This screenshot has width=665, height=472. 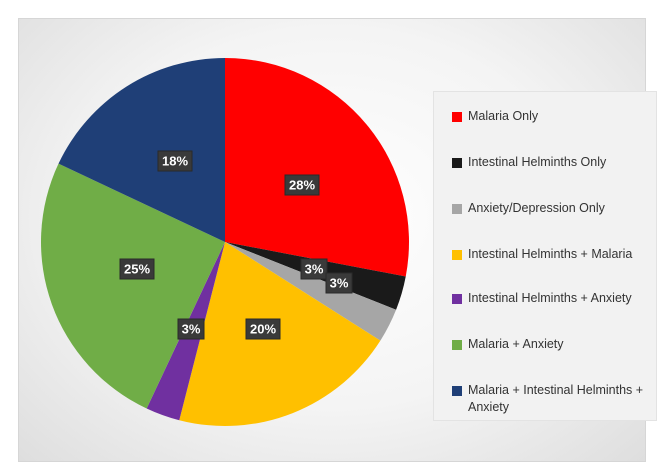 What do you see at coordinates (503, 116) in the screenshot?
I see `legend-label: Malaria Only` at bounding box center [503, 116].